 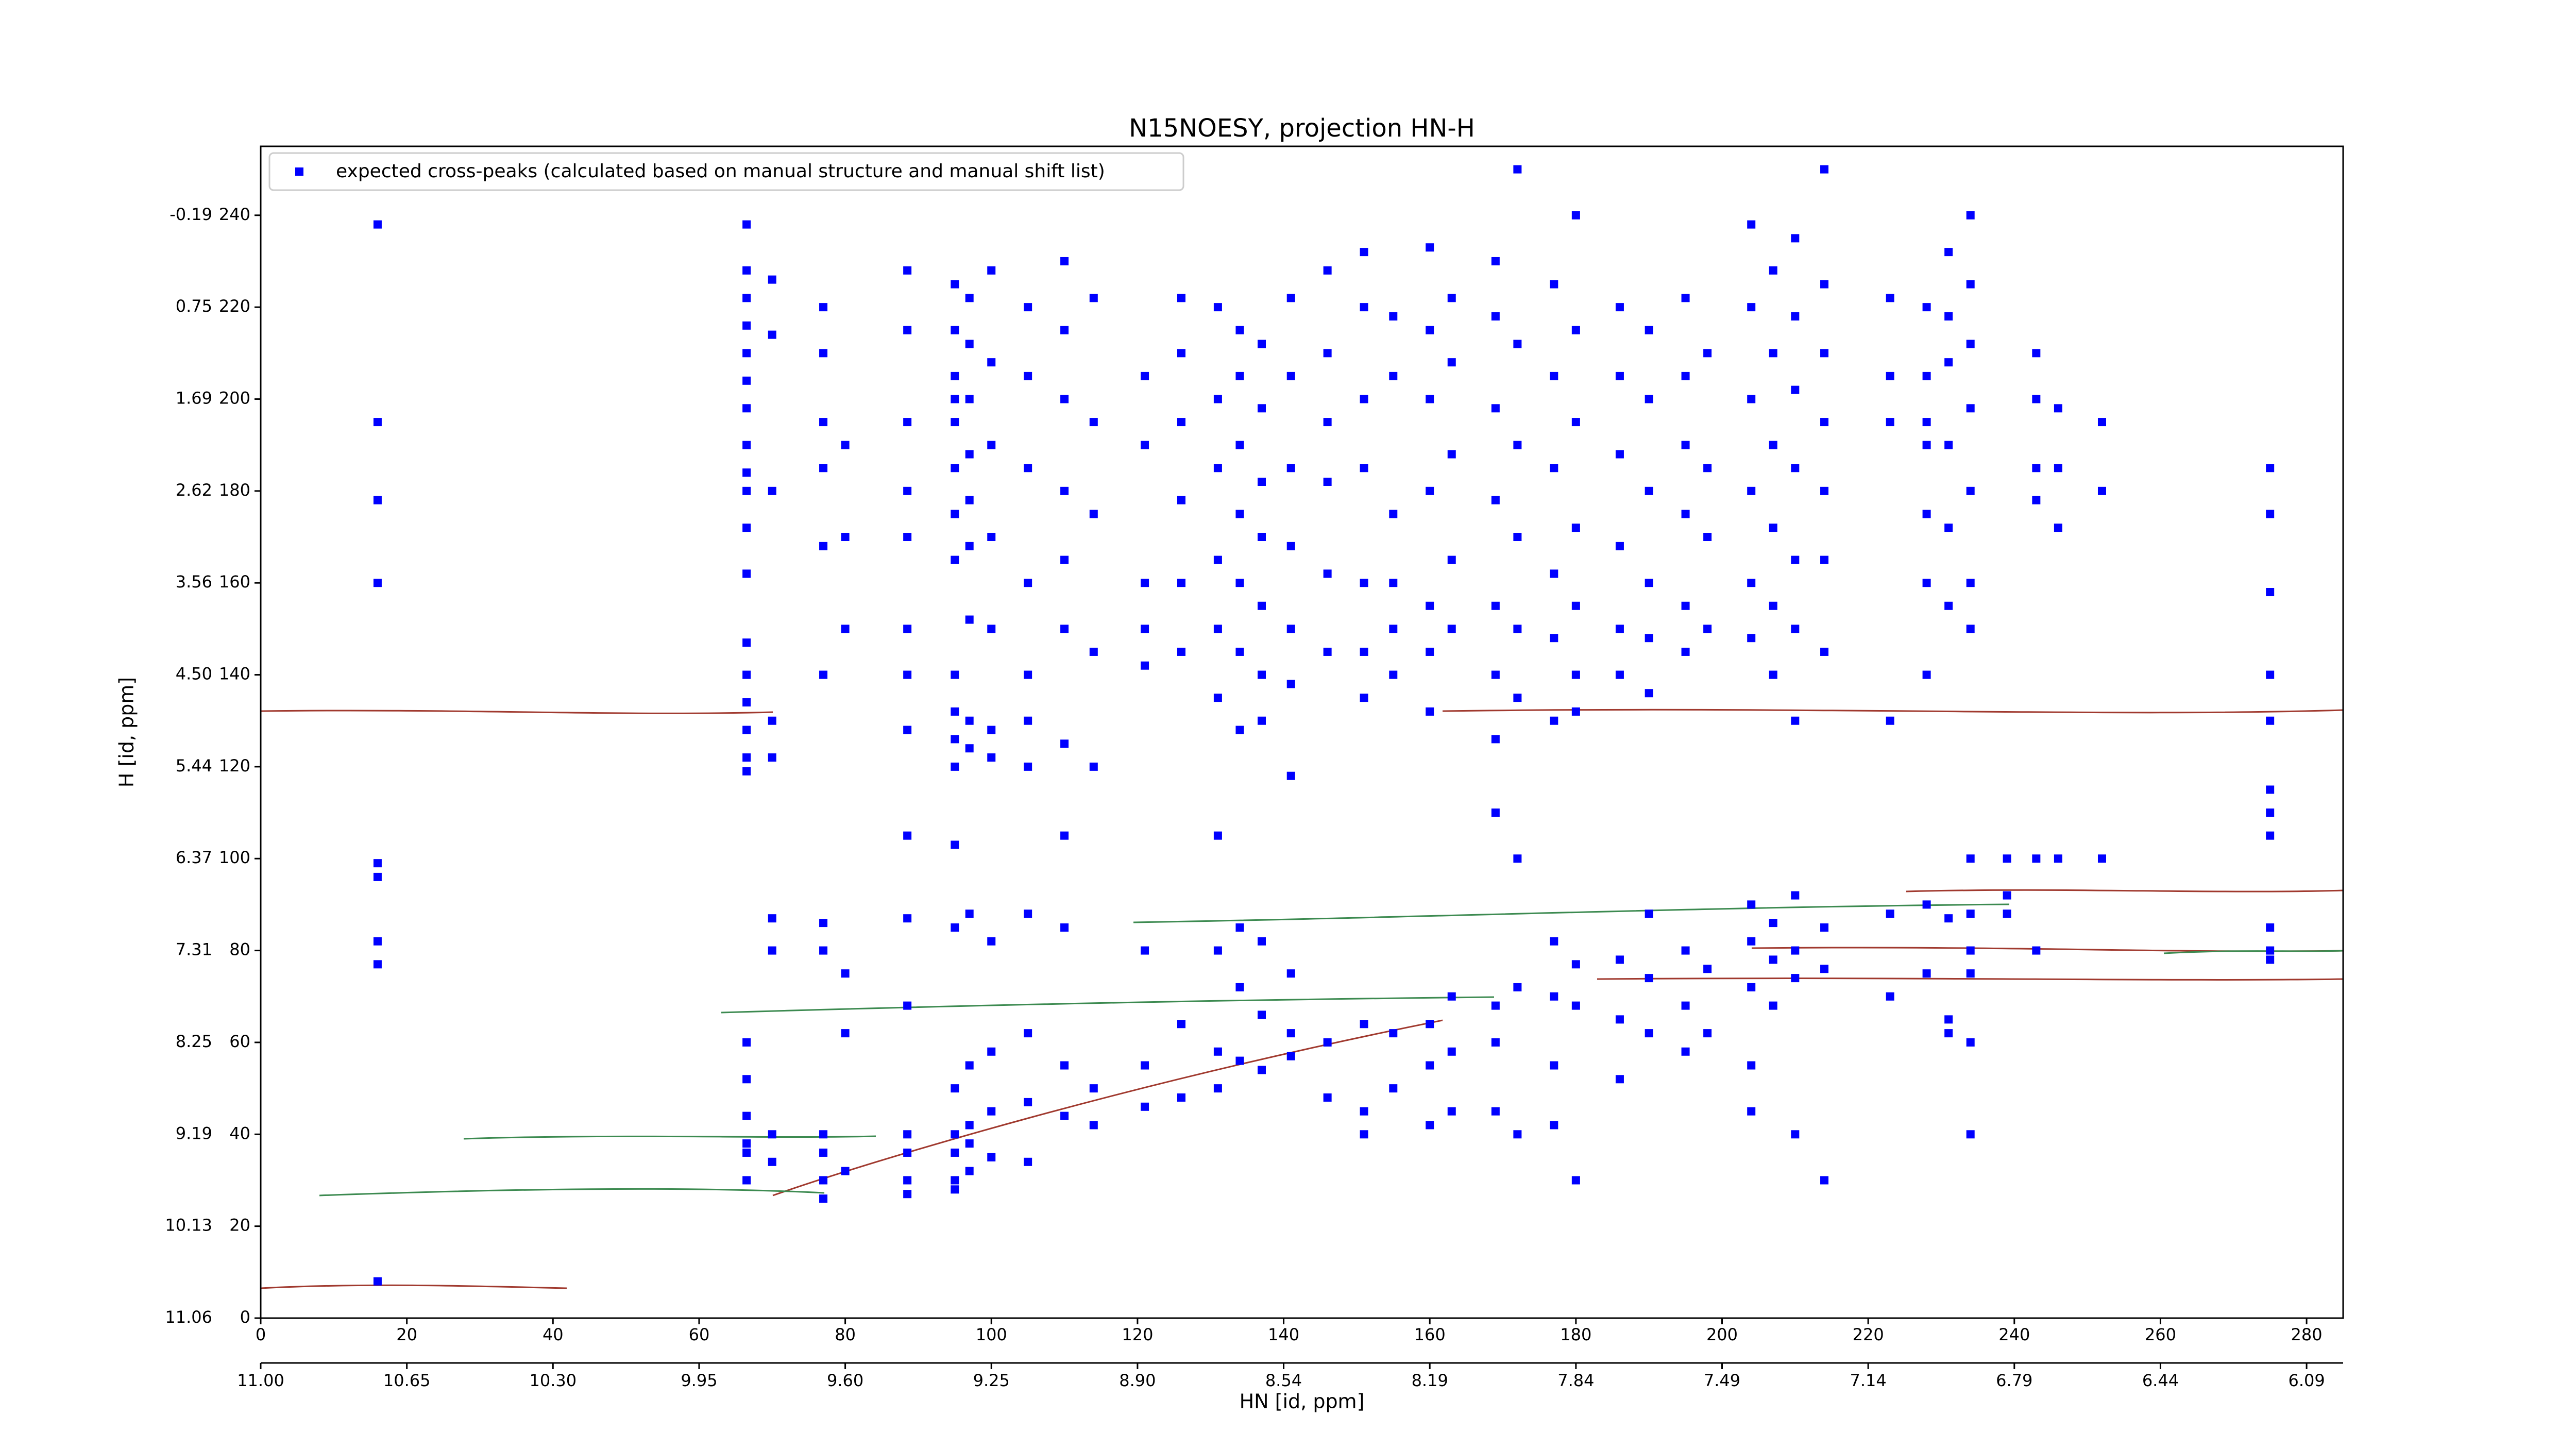 I want to click on y-tick-label: 20, so click(x=239, y=1225).